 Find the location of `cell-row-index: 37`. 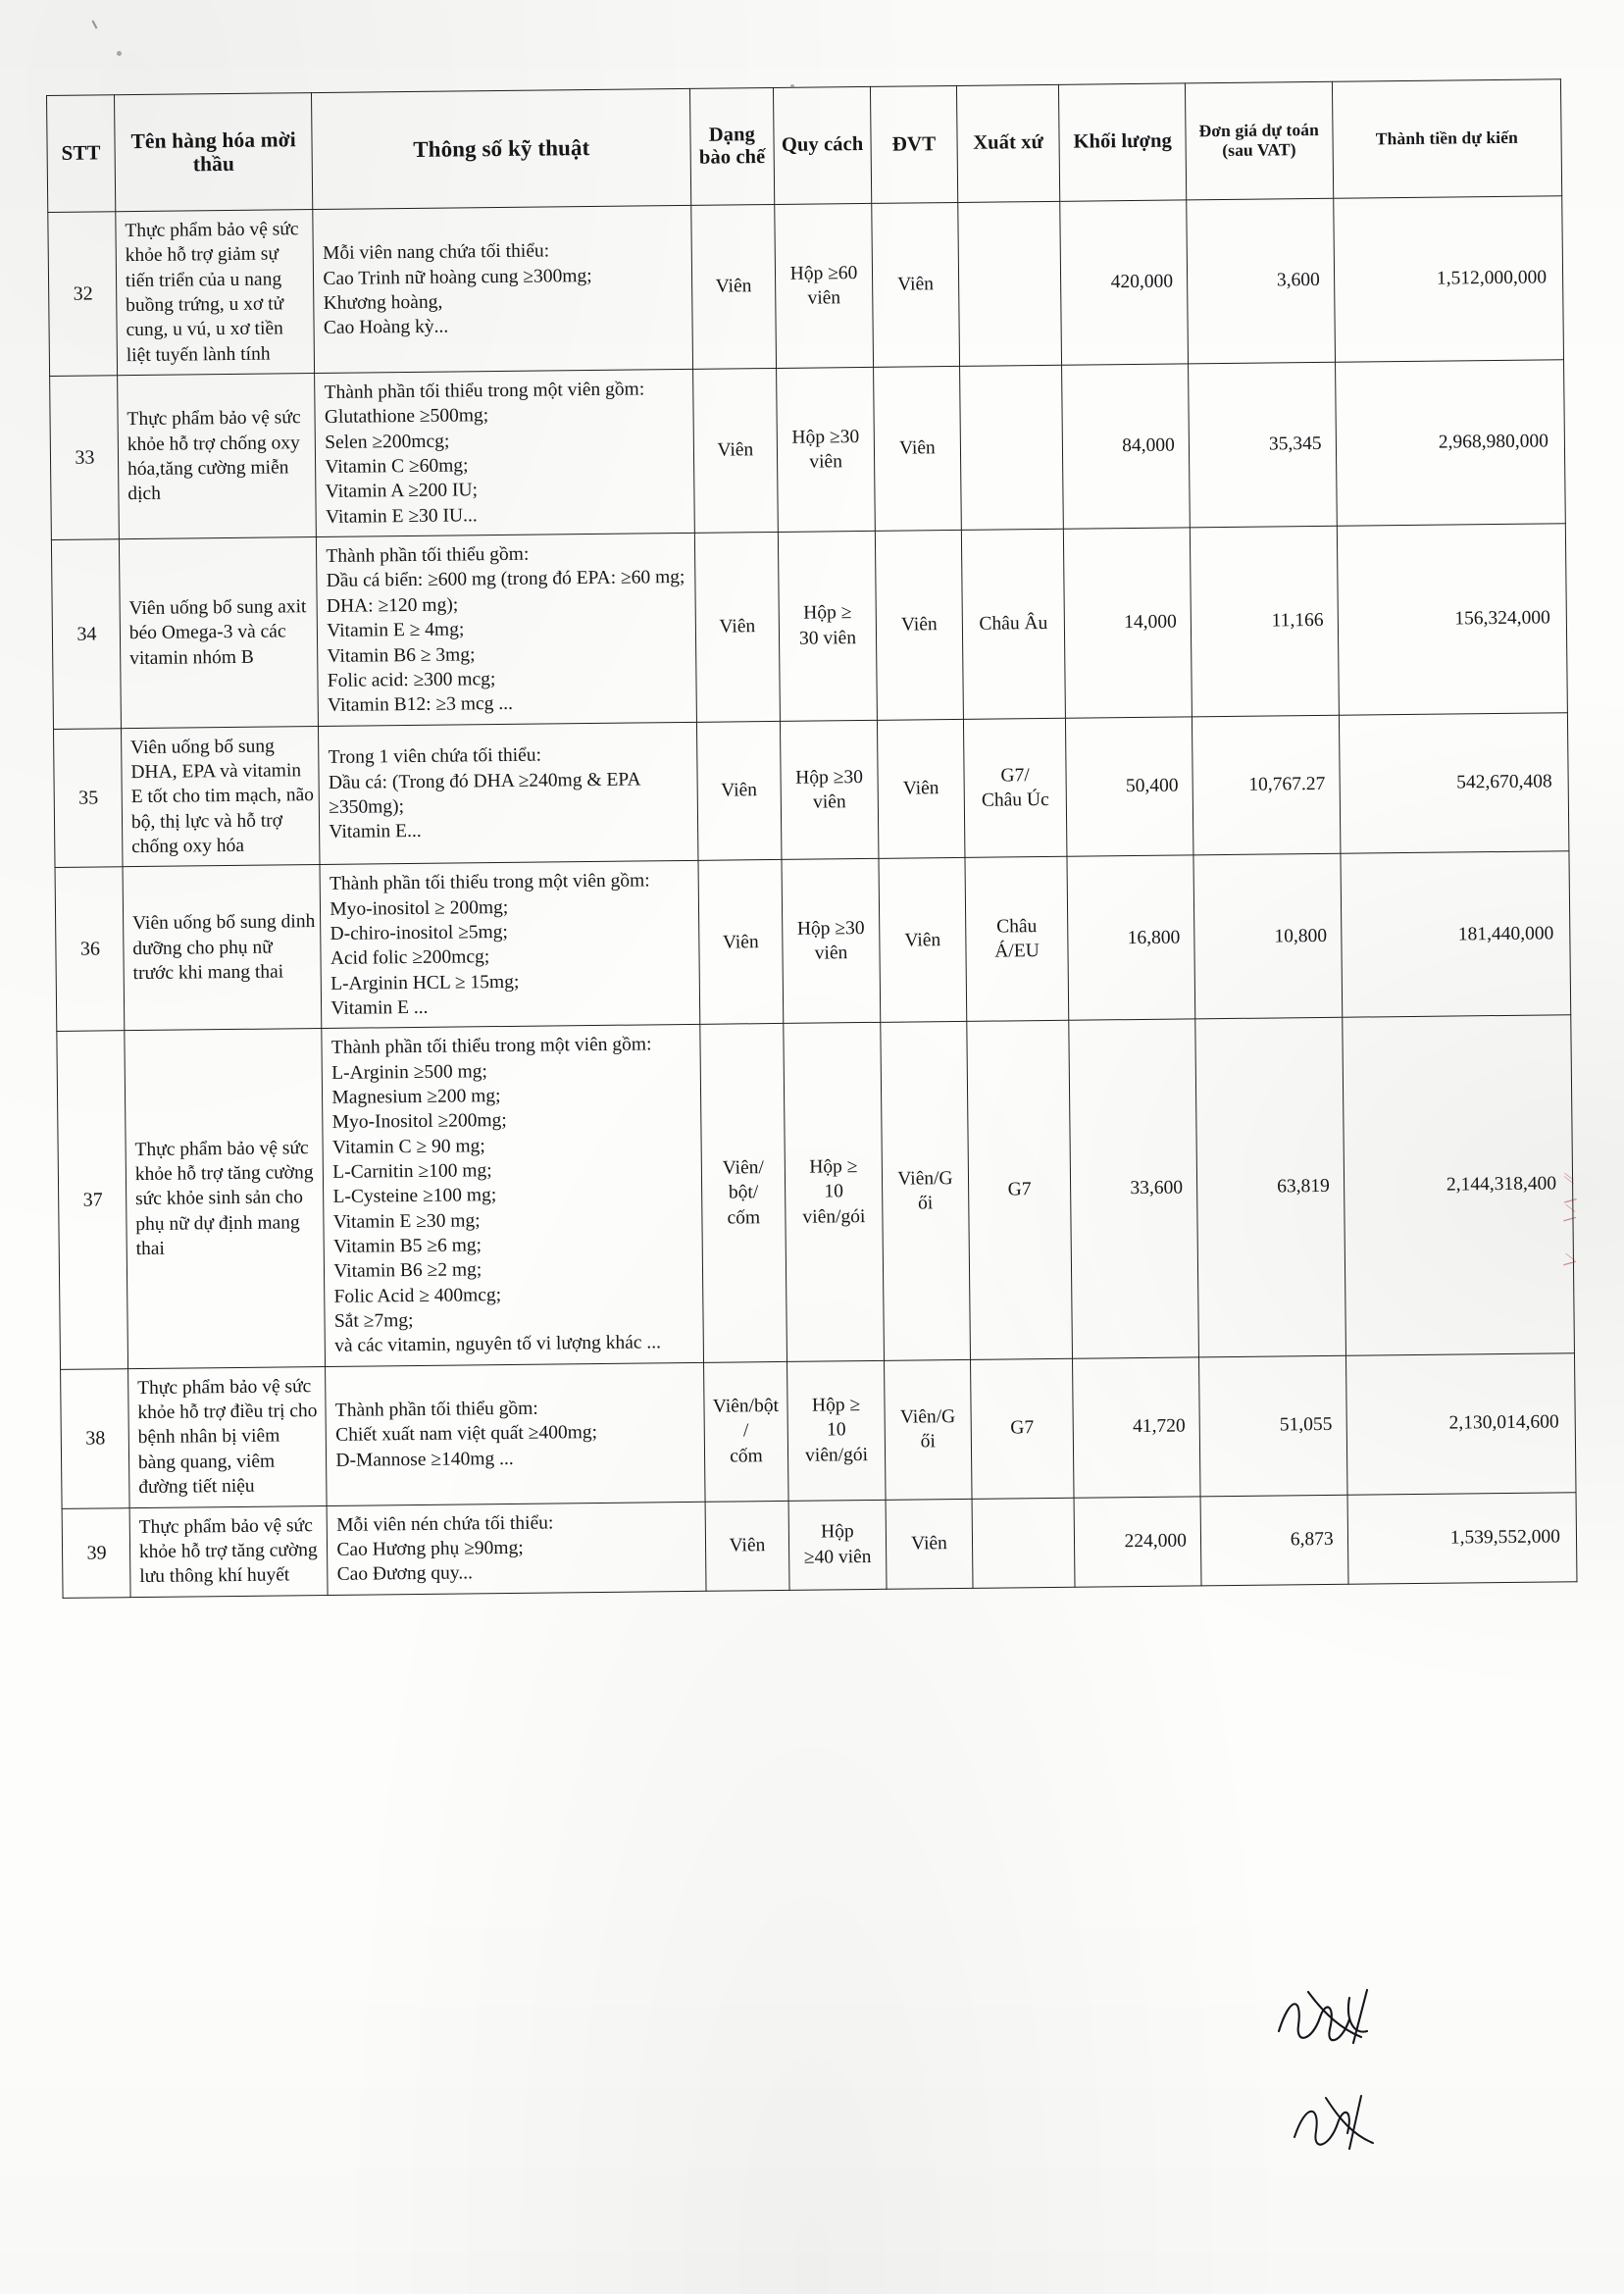

cell-row-index: 37 is located at coordinates (92, 1200).